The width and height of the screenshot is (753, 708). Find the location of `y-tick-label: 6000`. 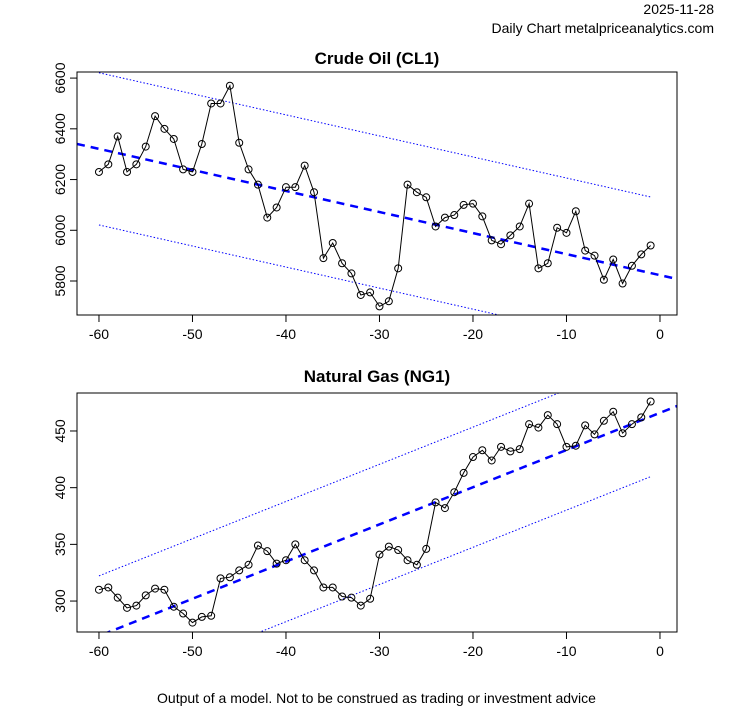

y-tick-label: 6000 is located at coordinates (60, 229).